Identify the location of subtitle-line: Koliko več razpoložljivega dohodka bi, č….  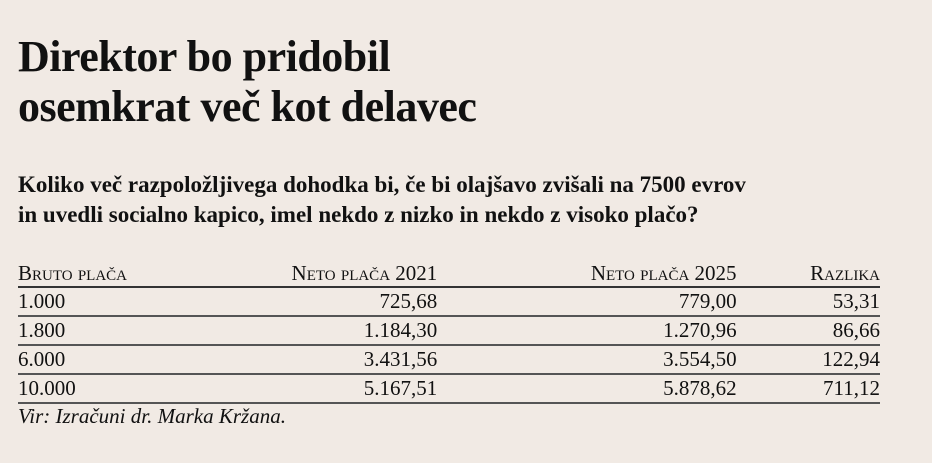
(382, 184).